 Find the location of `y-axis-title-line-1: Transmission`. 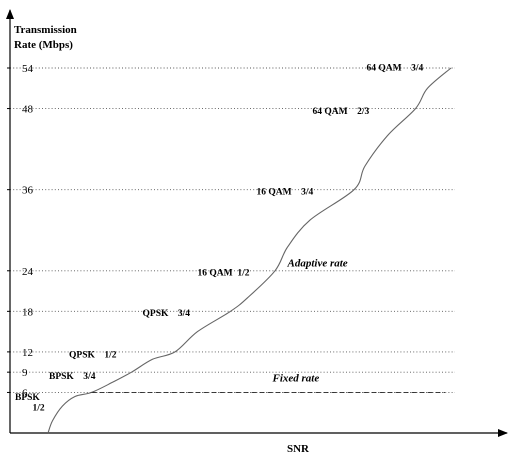

y-axis-title-line-1: Transmission is located at coordinates (45, 30).